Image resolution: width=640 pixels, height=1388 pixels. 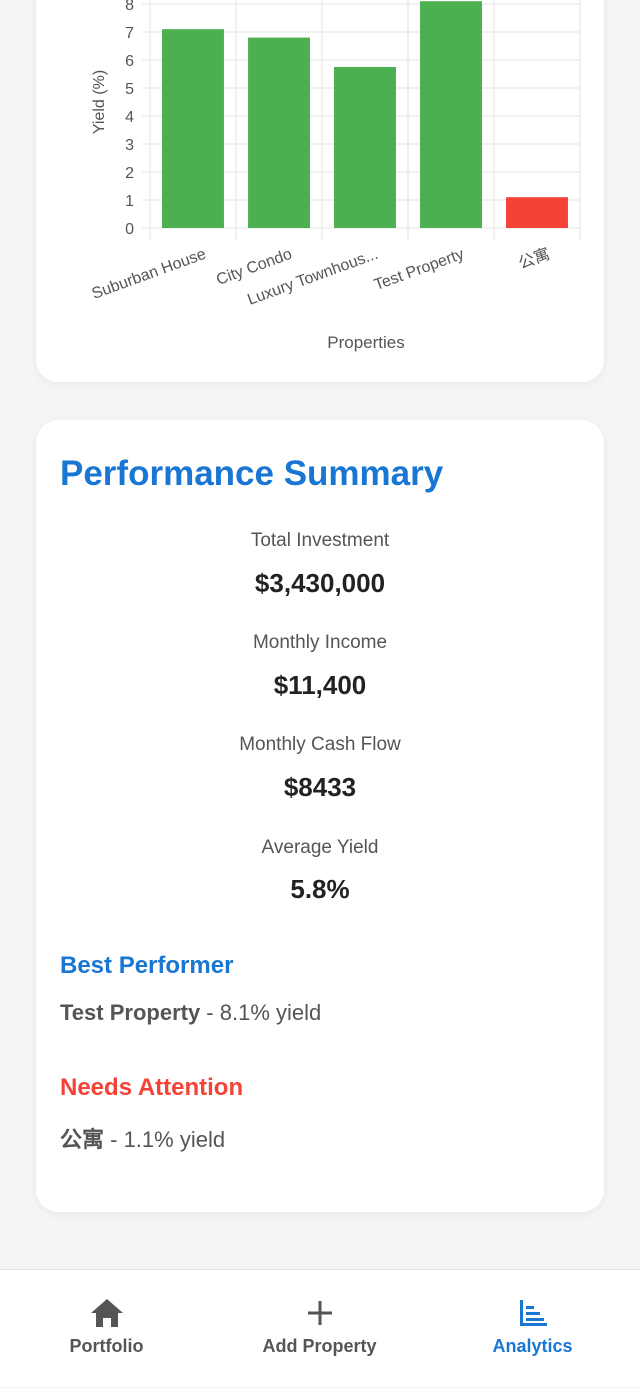 I want to click on needs-attention-text: 公寓 - 1.1% yield, so click(x=142, y=1138).